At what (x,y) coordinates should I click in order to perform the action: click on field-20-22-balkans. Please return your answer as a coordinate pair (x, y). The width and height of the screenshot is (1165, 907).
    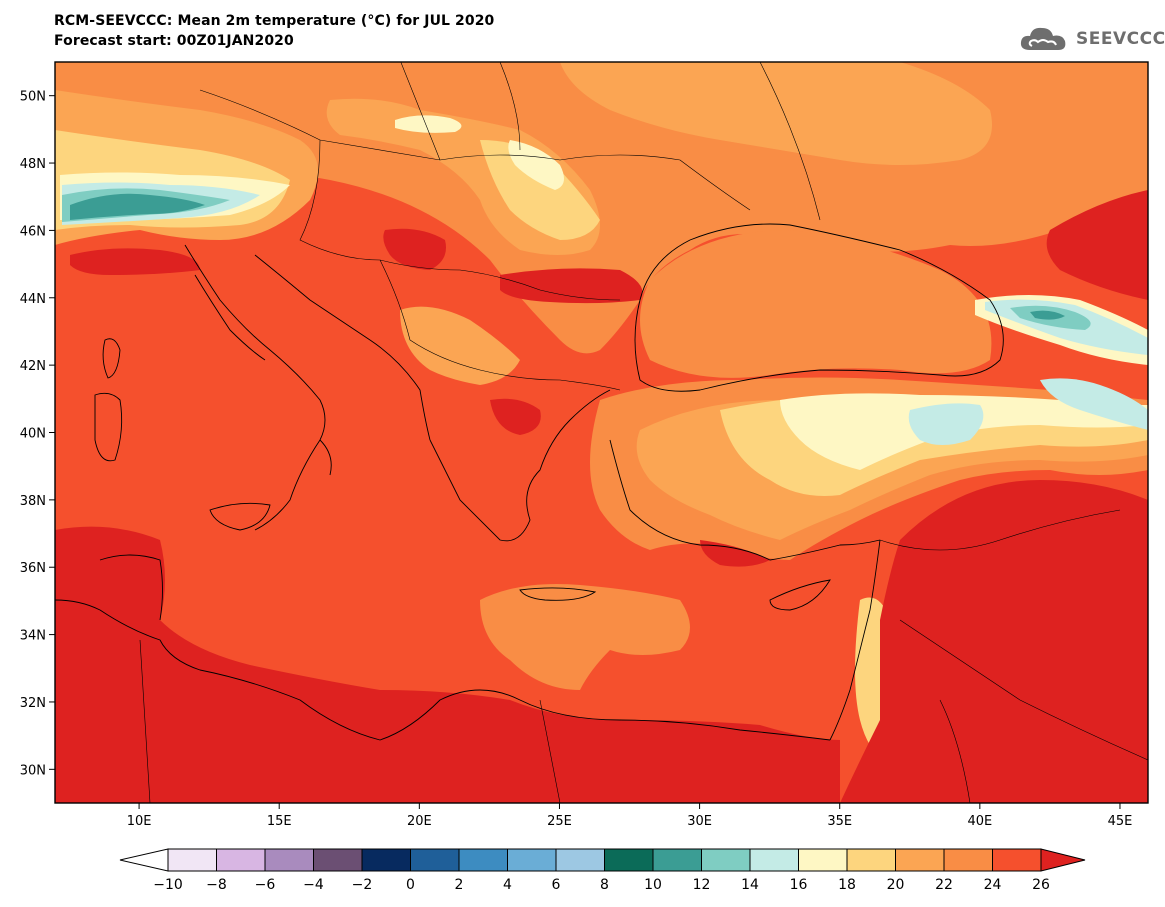
    Looking at the image, I should click on (460, 345).